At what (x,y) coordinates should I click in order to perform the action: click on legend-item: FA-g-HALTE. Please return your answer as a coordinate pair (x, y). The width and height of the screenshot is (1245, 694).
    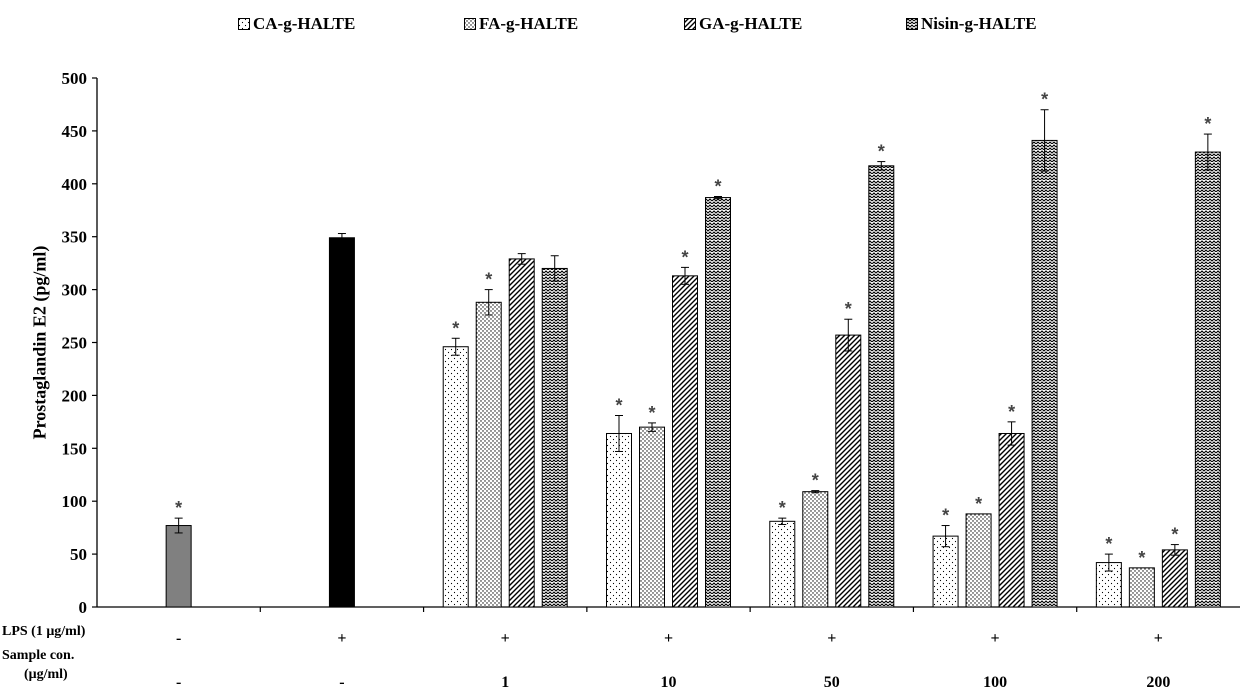
    Looking at the image, I should click on (521, 24).